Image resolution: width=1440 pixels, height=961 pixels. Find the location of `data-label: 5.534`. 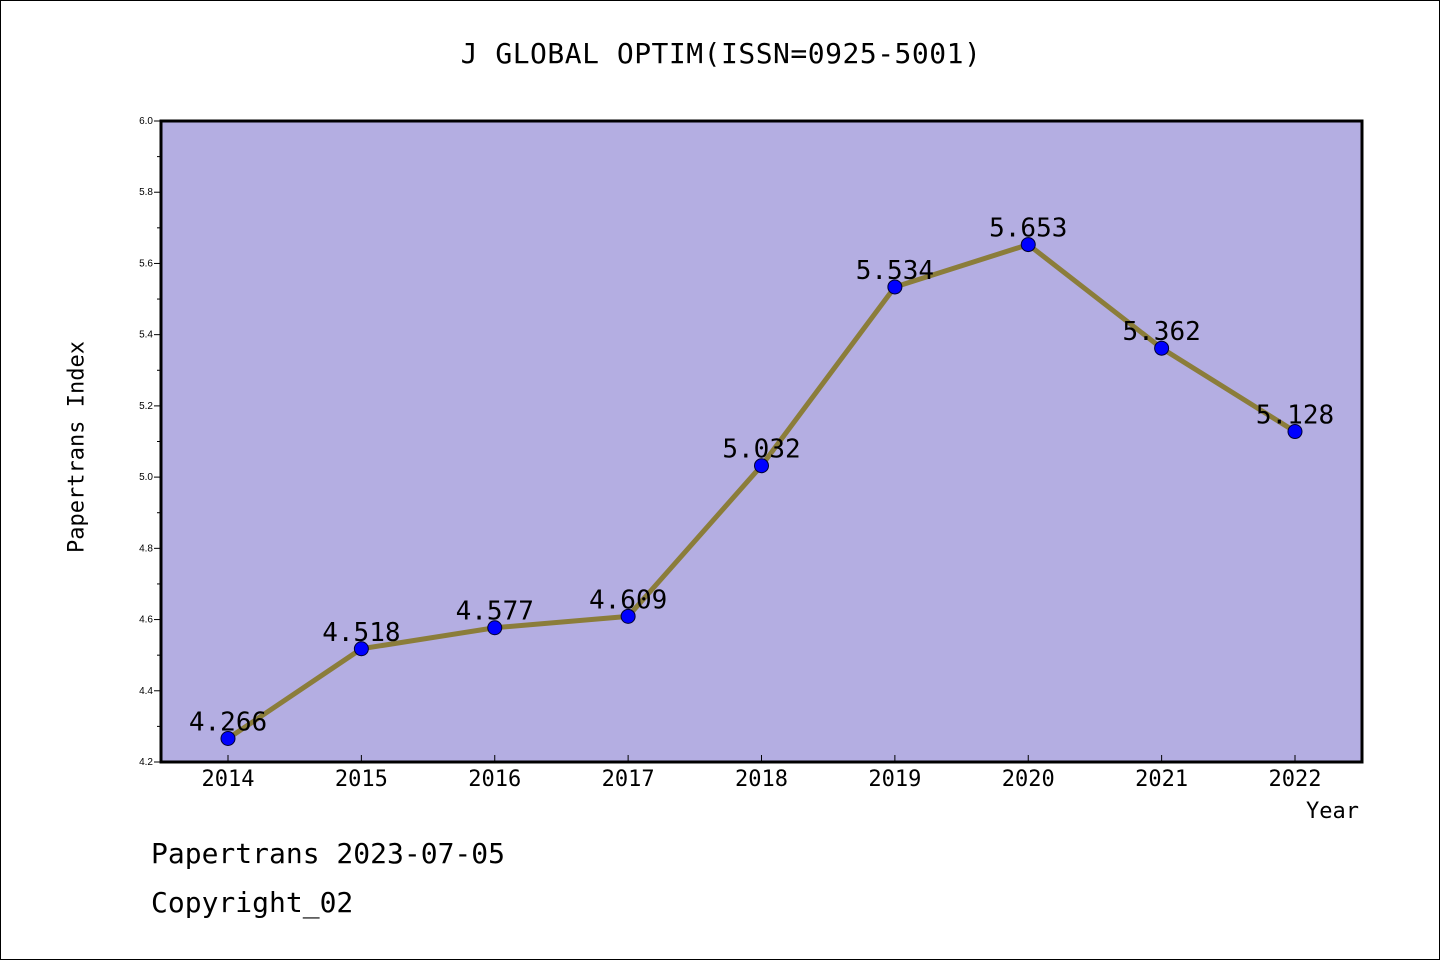

data-label: 5.534 is located at coordinates (895, 271).